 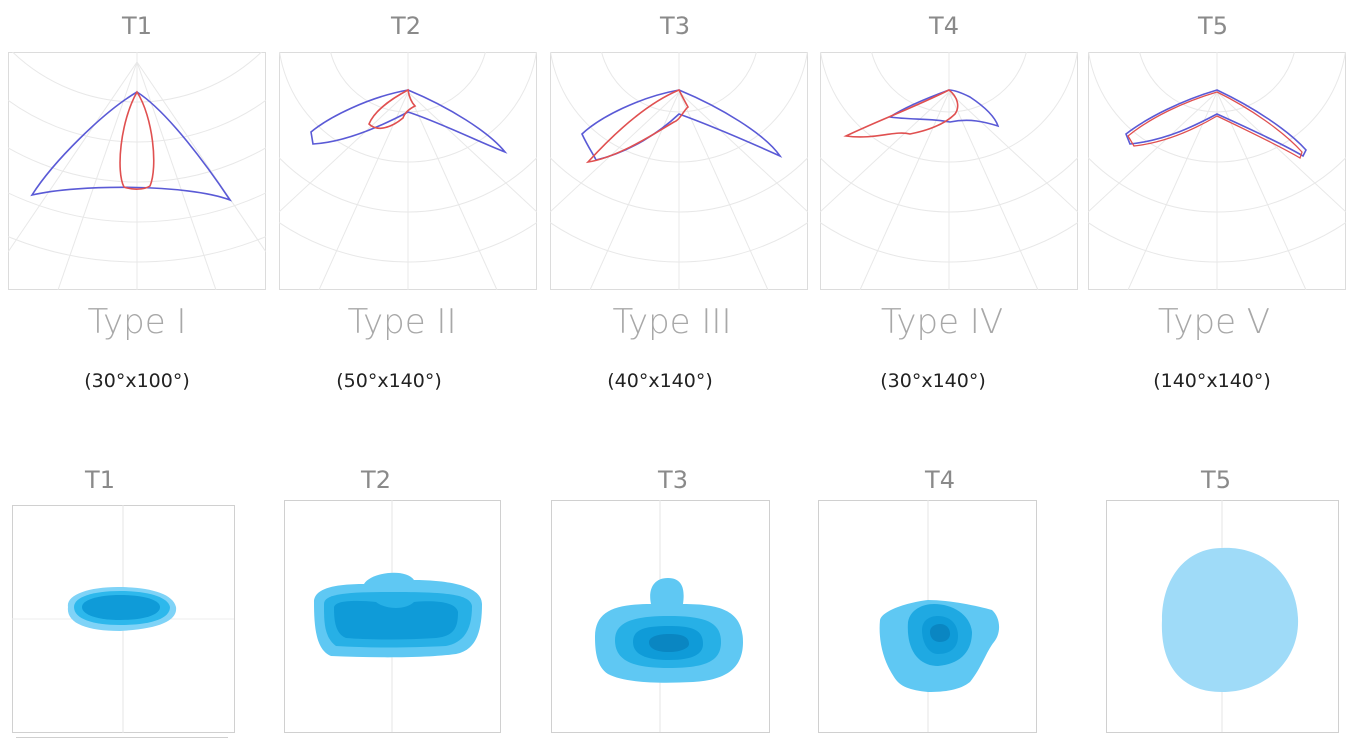 What do you see at coordinates (376, 480) in the screenshot?
I see `iso-code-t2: T2` at bounding box center [376, 480].